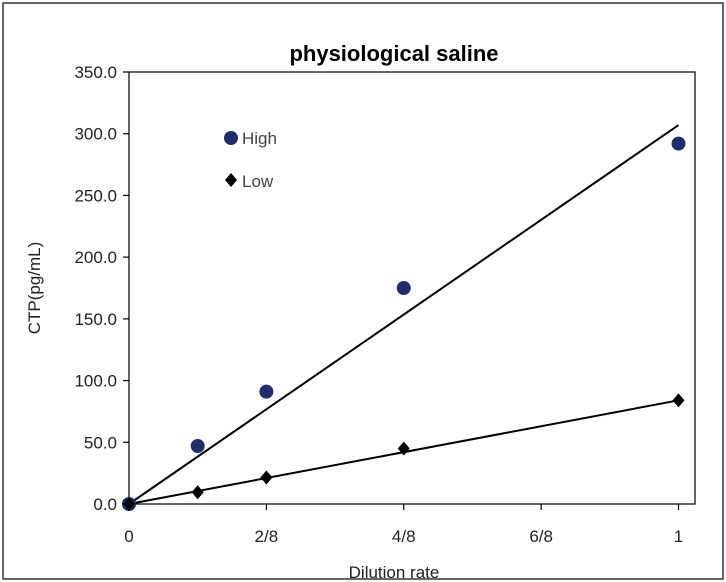 The image size is (726, 582). Describe the element at coordinates (95, 257) in the screenshot. I see `y-tick-label: 200.0` at that location.